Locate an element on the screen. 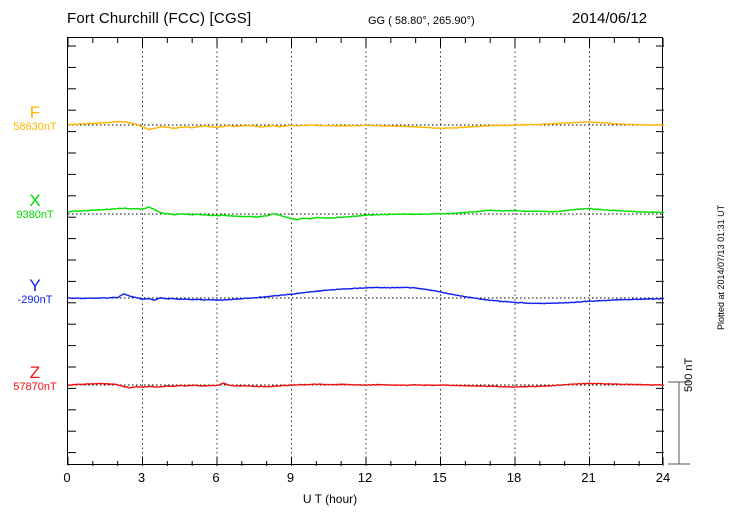  component-value-z: 57870nT is located at coordinates (35, 387).